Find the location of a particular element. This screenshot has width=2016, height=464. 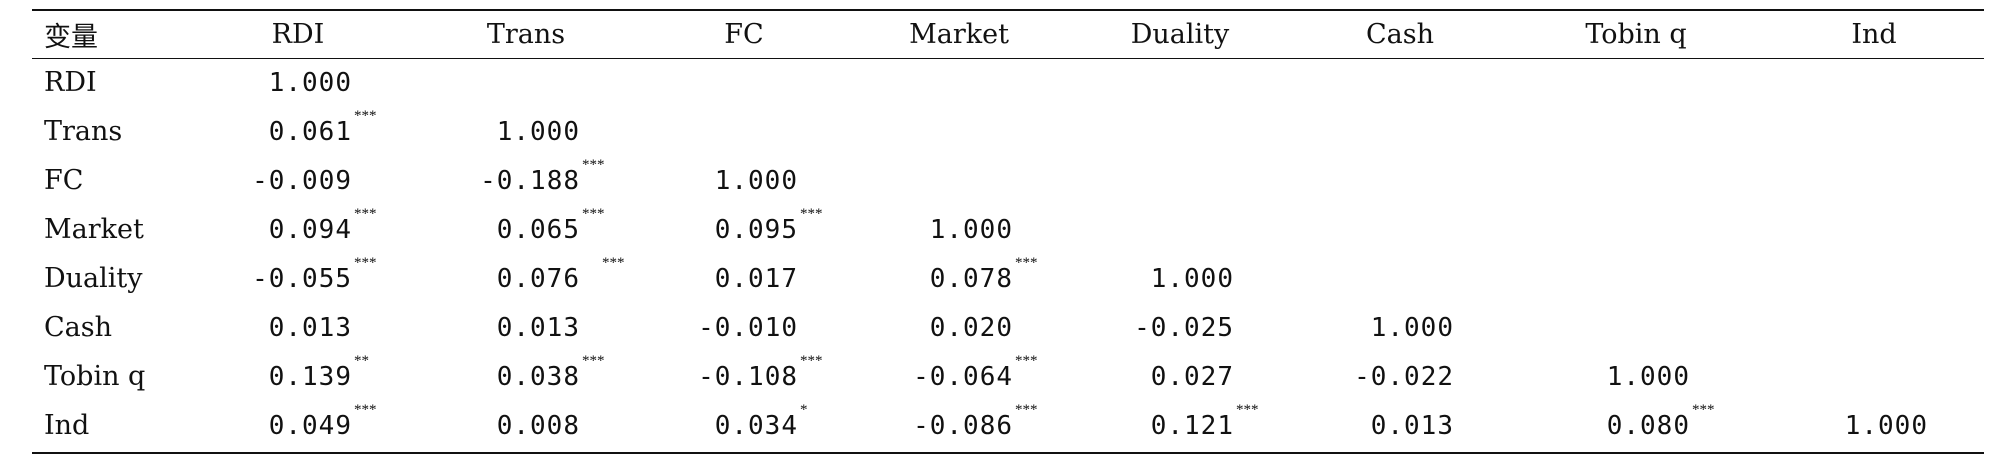

coefficient-value: -0.055 is located at coordinates (302, 278).